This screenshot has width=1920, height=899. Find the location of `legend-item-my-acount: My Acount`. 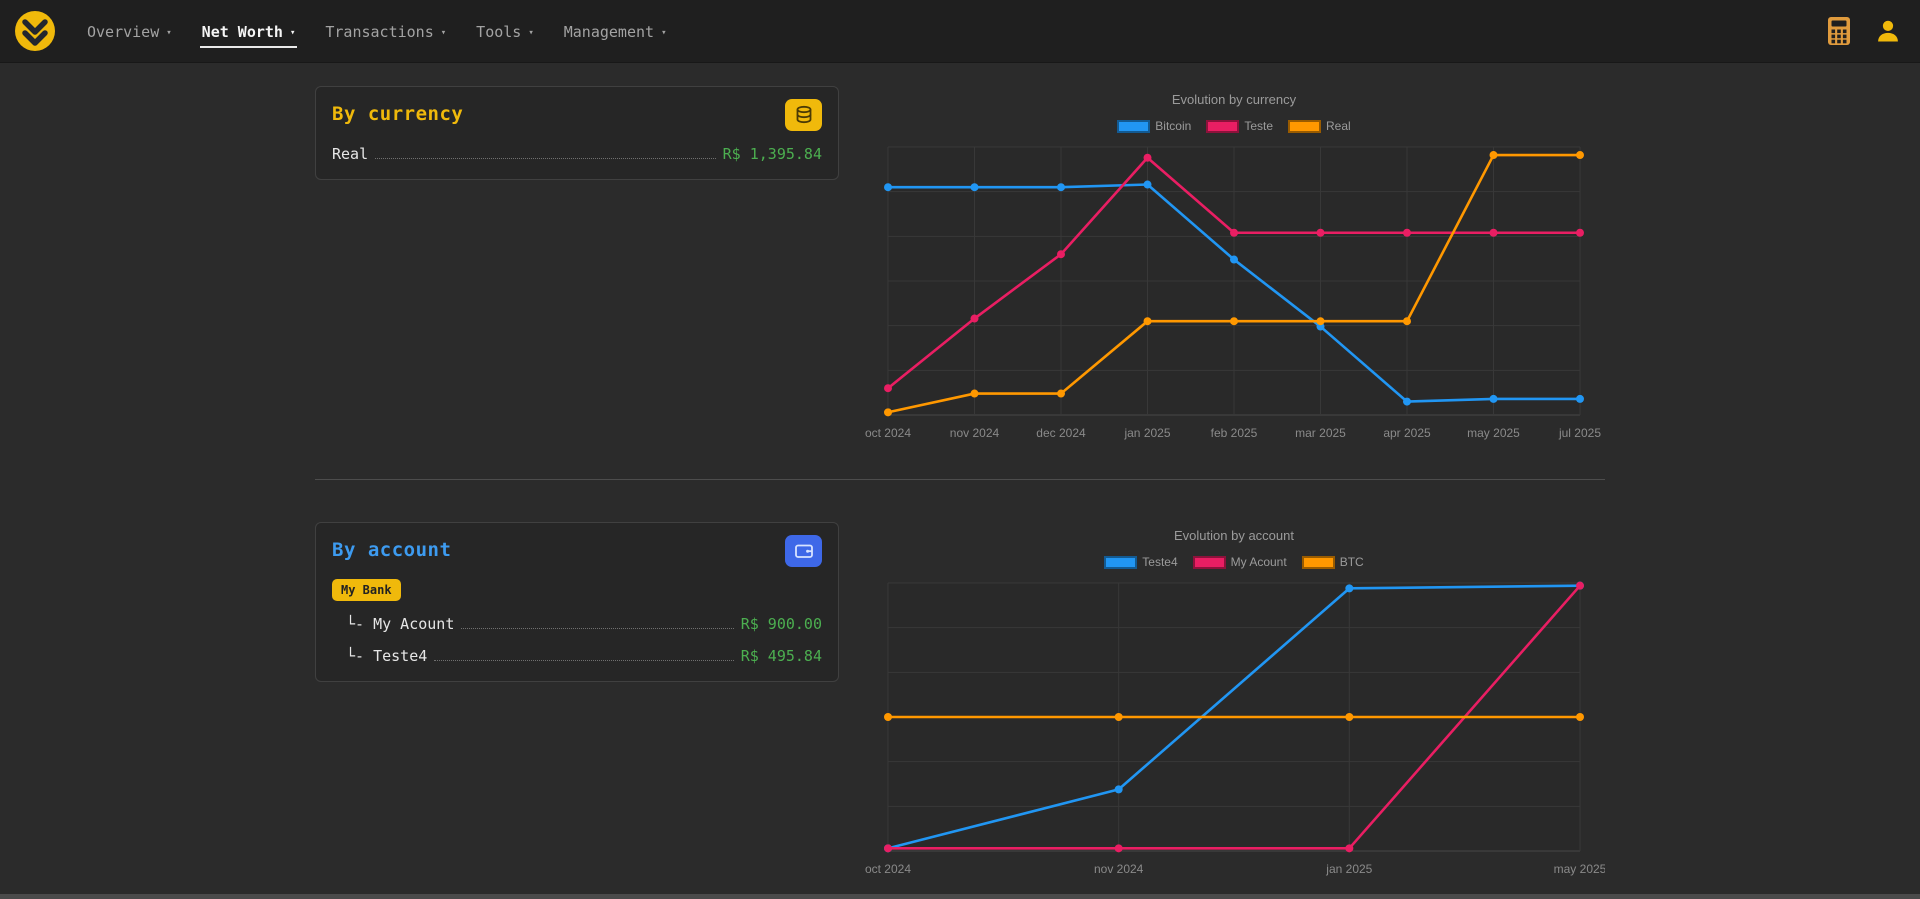

legend-item-my-acount: My Acount is located at coordinates (1239, 562).